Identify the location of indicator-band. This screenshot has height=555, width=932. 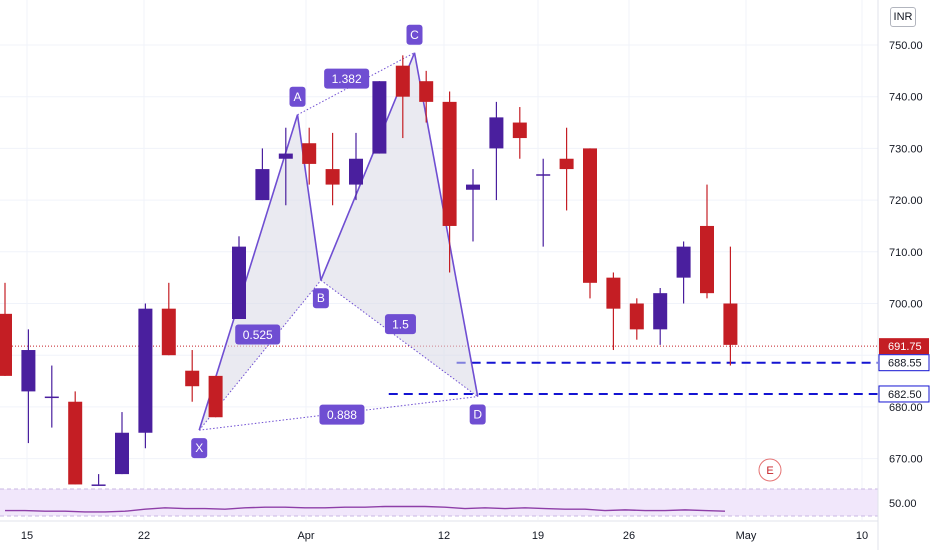
(439, 502).